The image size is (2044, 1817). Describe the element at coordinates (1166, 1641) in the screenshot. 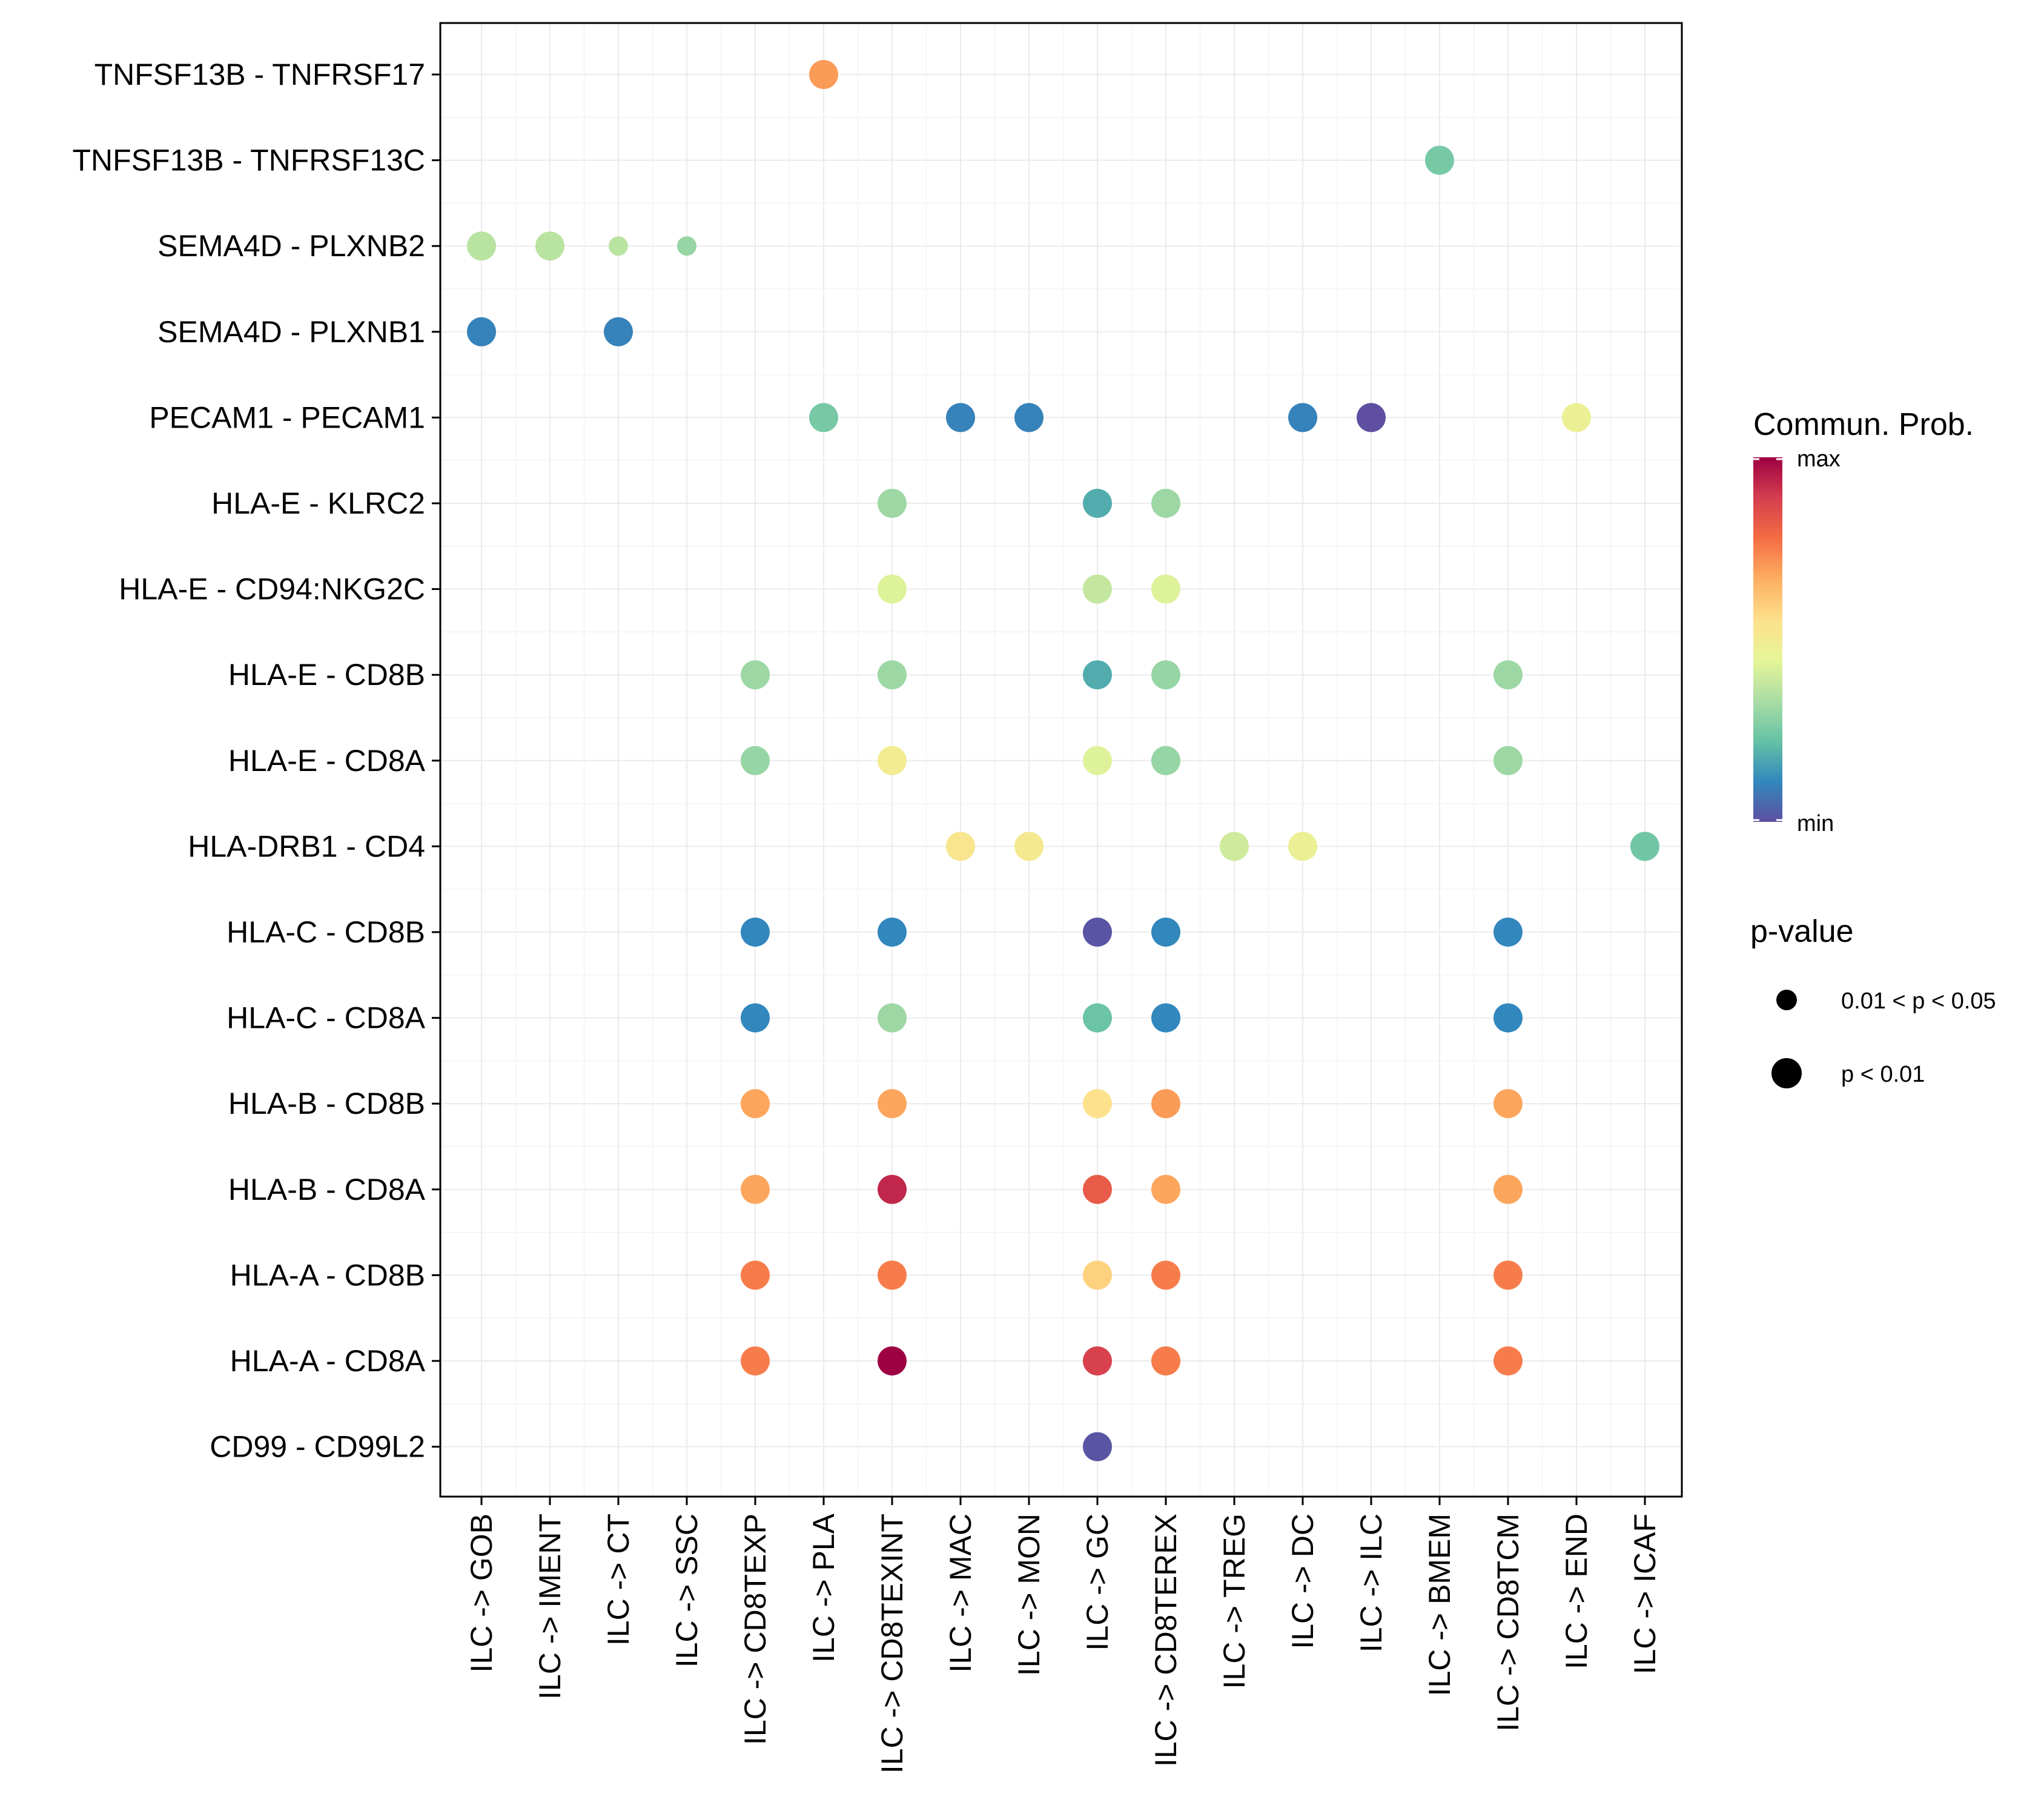

I see `x-tick-label: ILC -> CD8TEREX` at that location.